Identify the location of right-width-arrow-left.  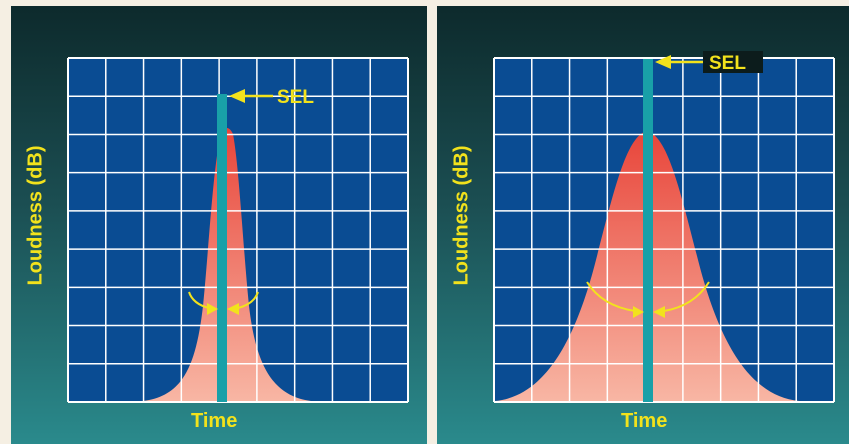
(611, 296).